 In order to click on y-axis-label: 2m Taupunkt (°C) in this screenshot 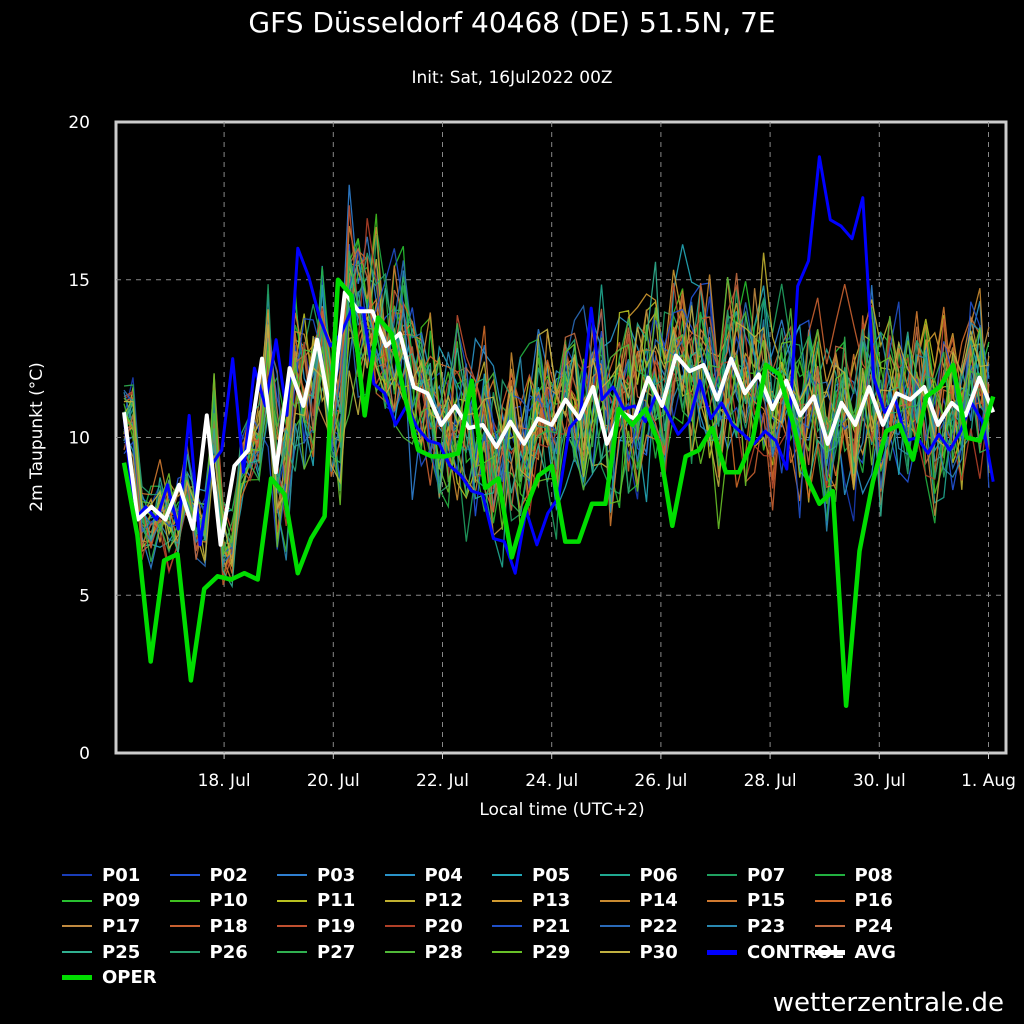, I will do `click(37, 437)`.